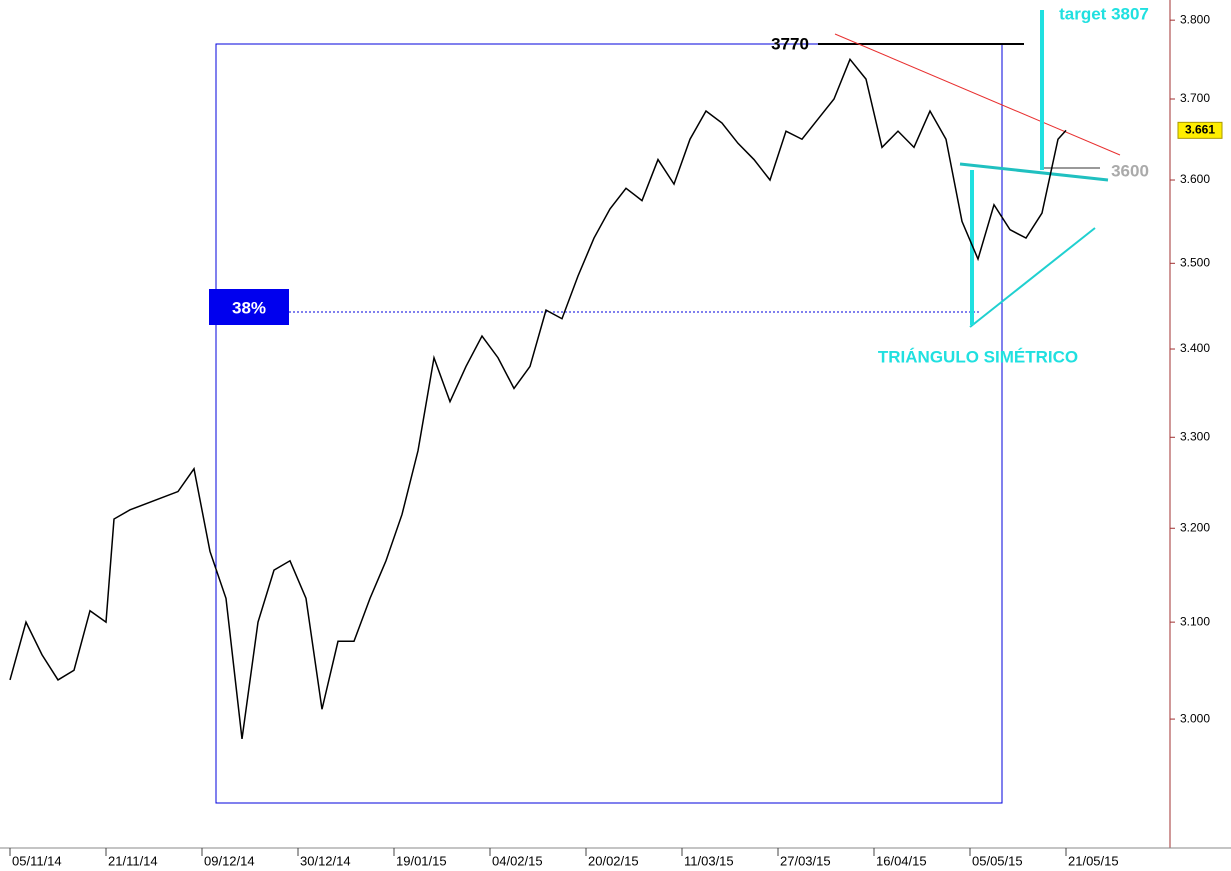 The width and height of the screenshot is (1231, 871). I want to click on last-price-label: 3.661, so click(1200, 130).